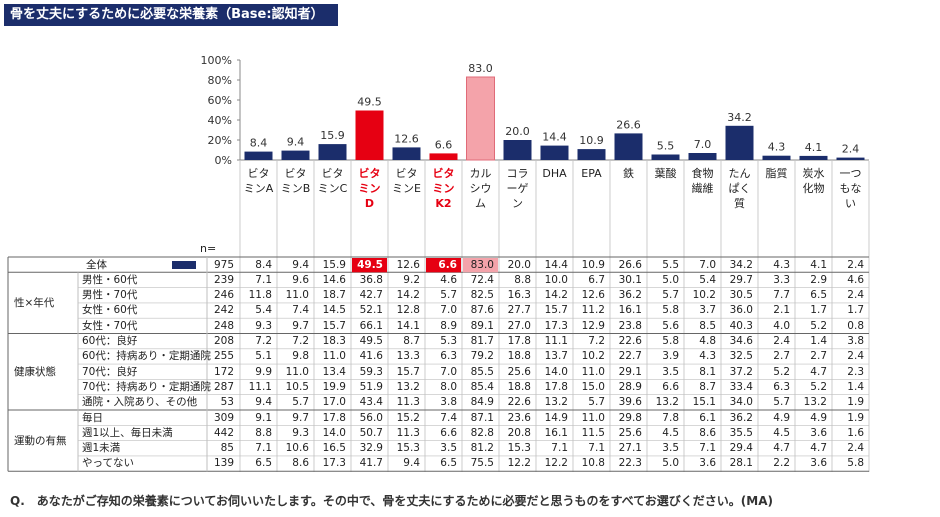  I want to click on table-cell: 6.3, so click(781, 386).